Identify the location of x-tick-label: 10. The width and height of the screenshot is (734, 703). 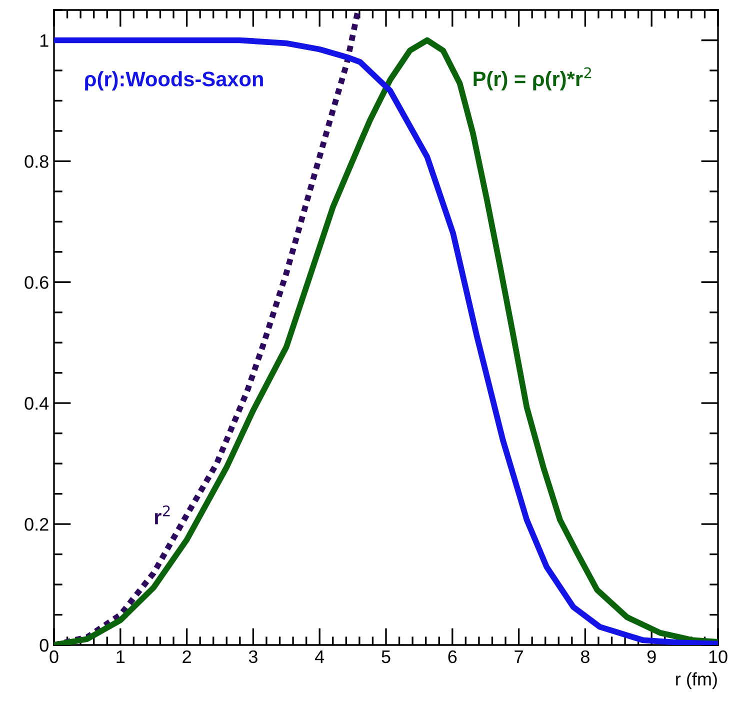
(718, 657).